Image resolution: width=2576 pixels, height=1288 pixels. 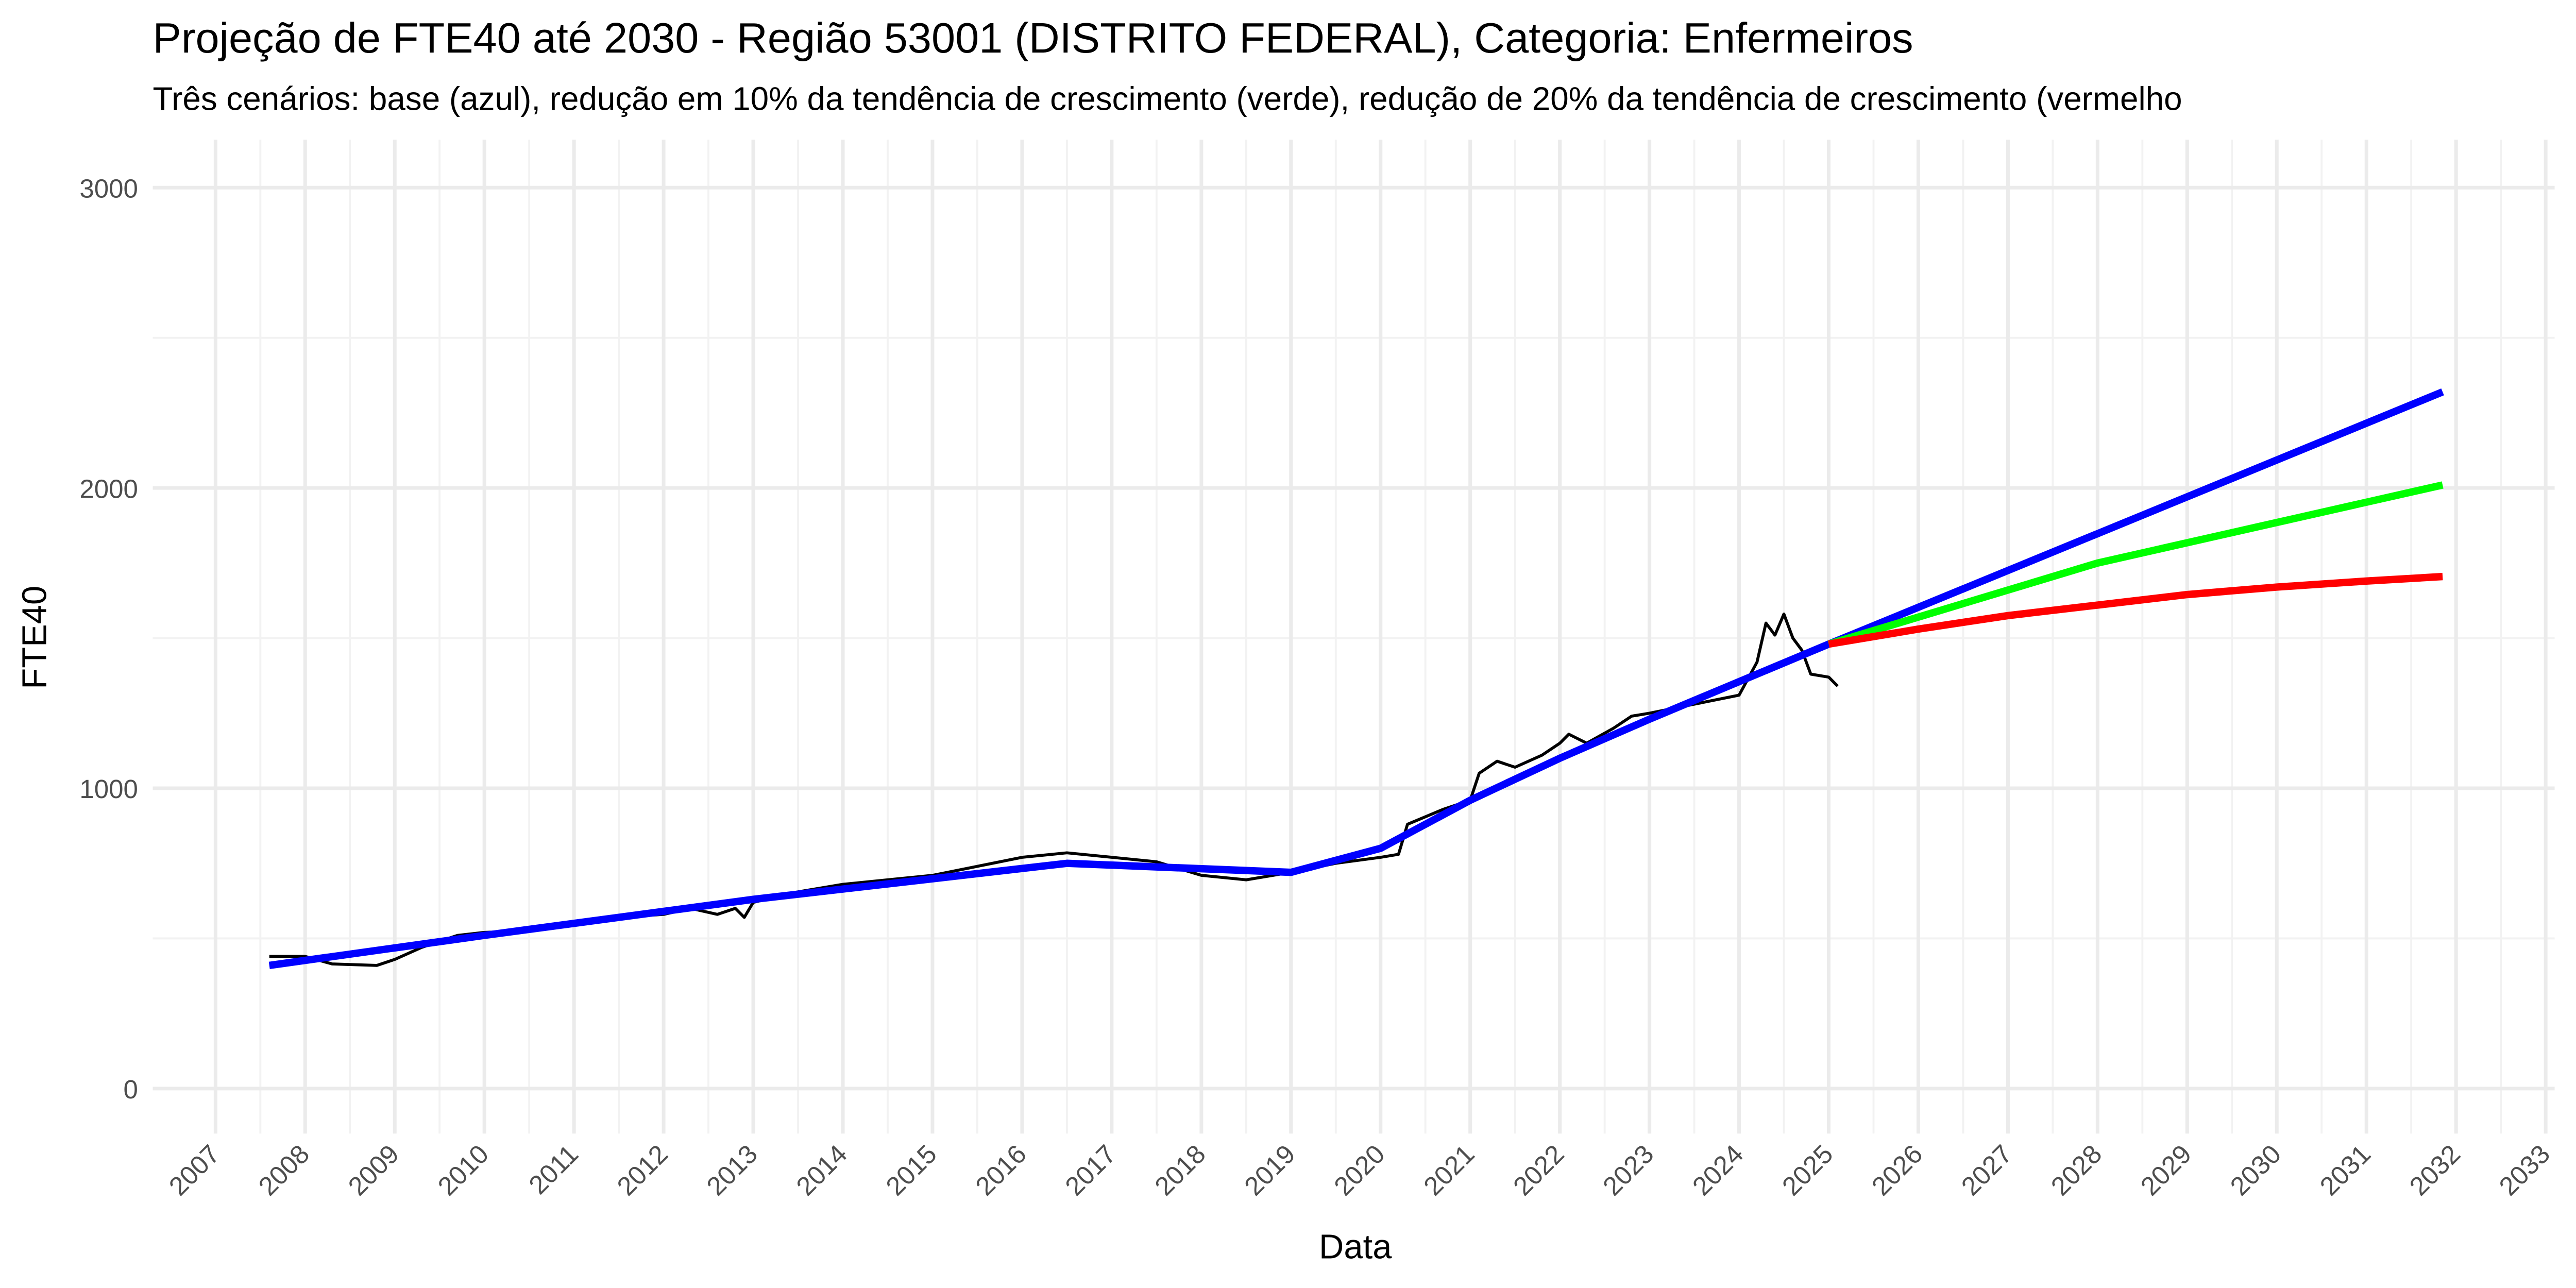 I want to click on x-tick-label: 2013, so click(x=732, y=1170).